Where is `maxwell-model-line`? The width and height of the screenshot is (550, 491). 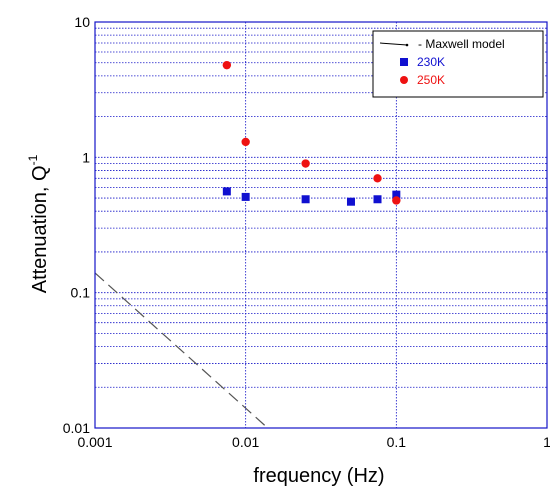
maxwell-model-line is located at coordinates (181, 350).